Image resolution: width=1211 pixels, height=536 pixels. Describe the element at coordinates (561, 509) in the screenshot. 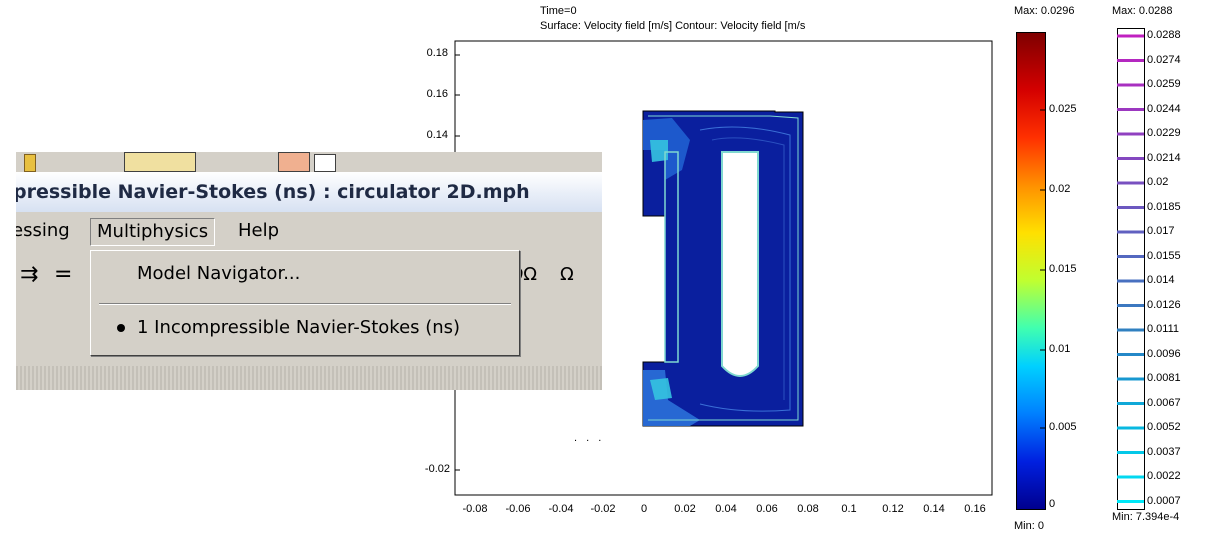

I see `xtick-label: -0.04` at that location.